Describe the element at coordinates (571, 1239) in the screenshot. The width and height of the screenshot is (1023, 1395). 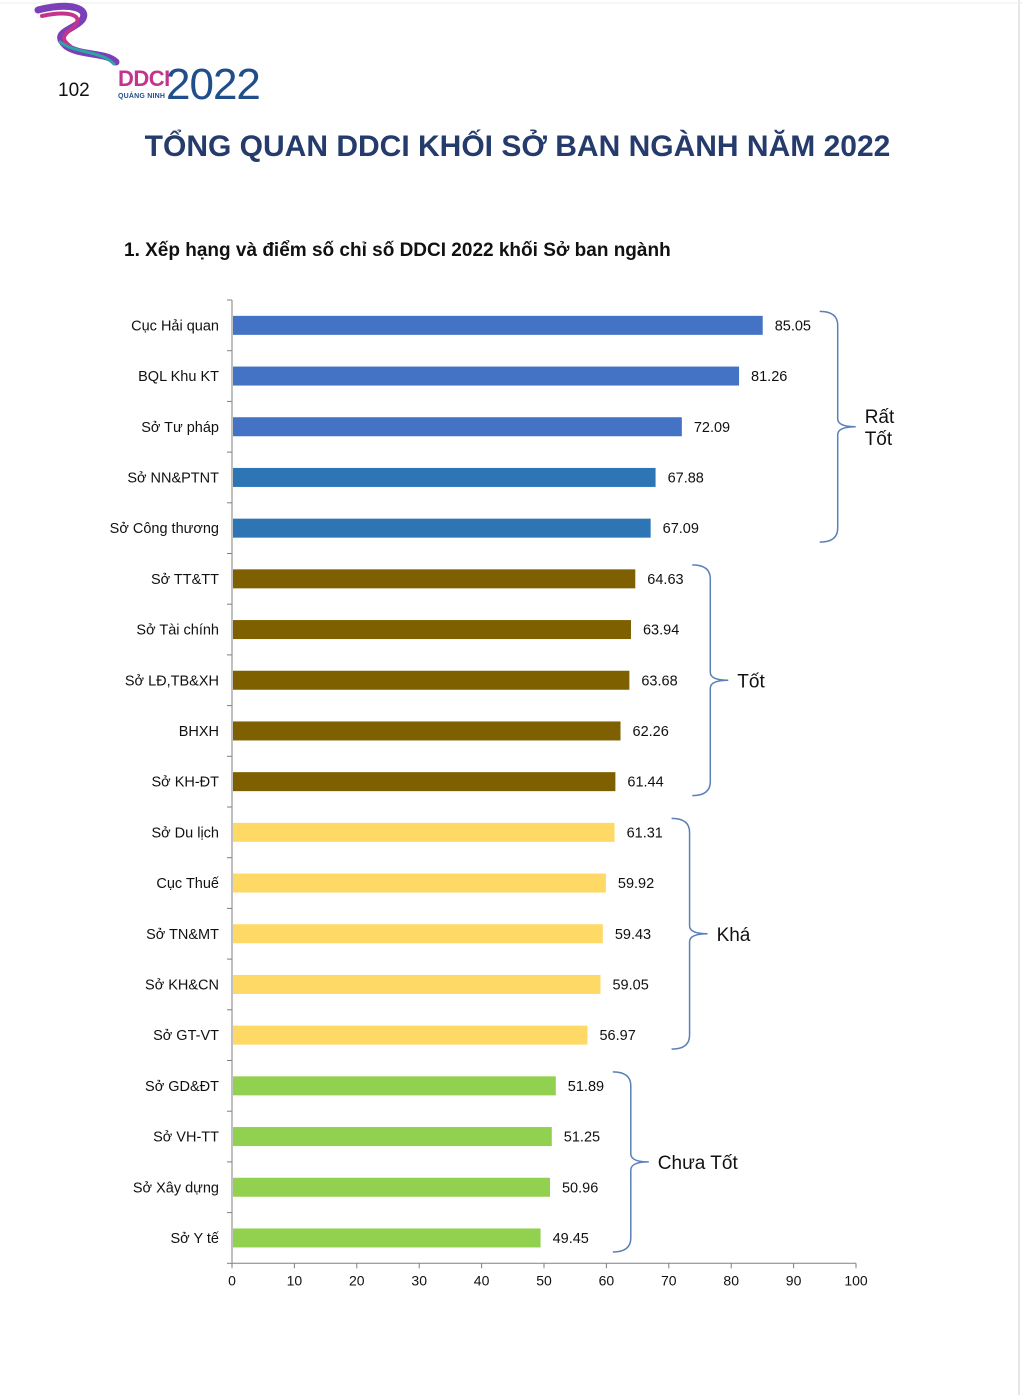
I see `value-label: 49.45` at that location.